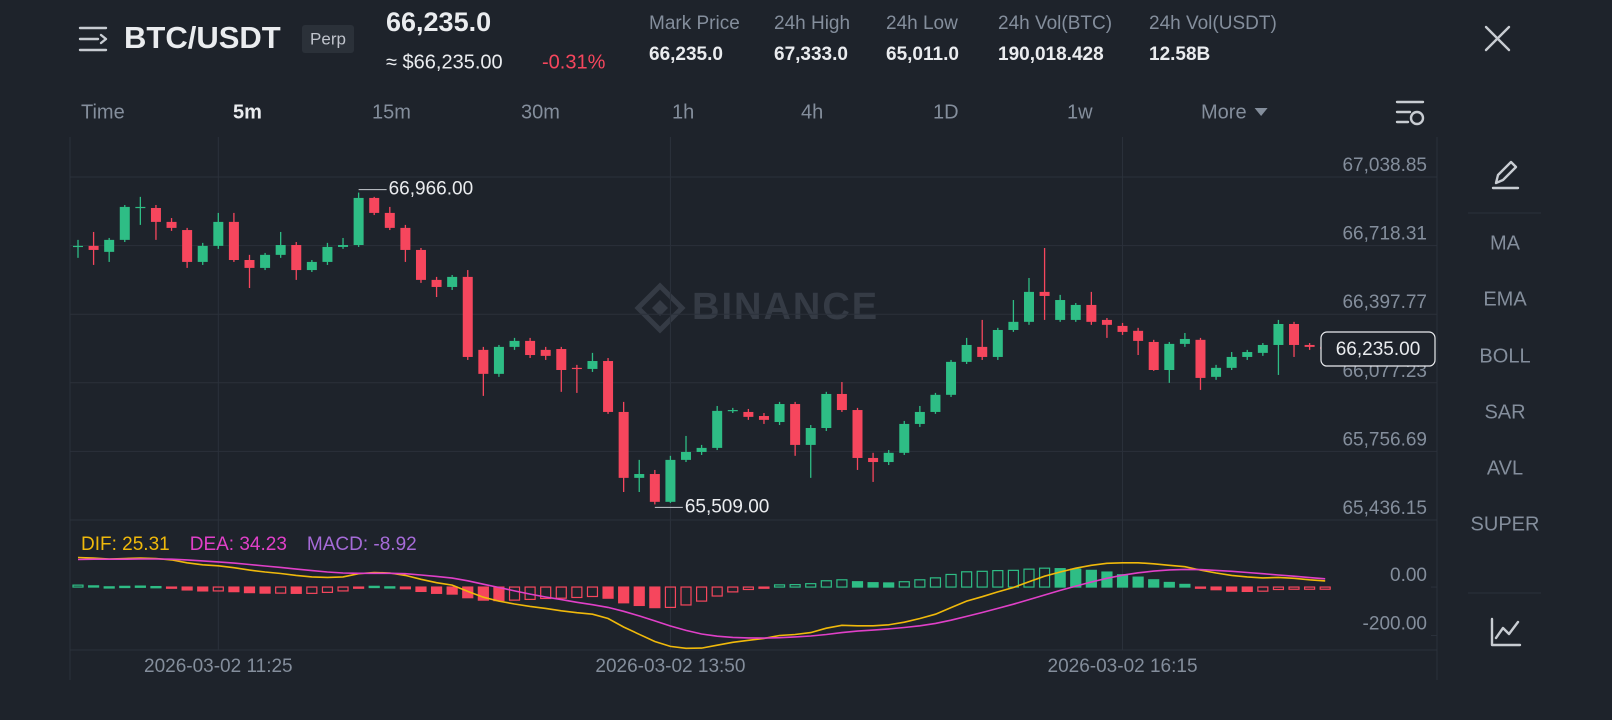 The width and height of the screenshot is (1612, 720). I want to click on y-tick-label: 66,397.77, so click(1384, 302).